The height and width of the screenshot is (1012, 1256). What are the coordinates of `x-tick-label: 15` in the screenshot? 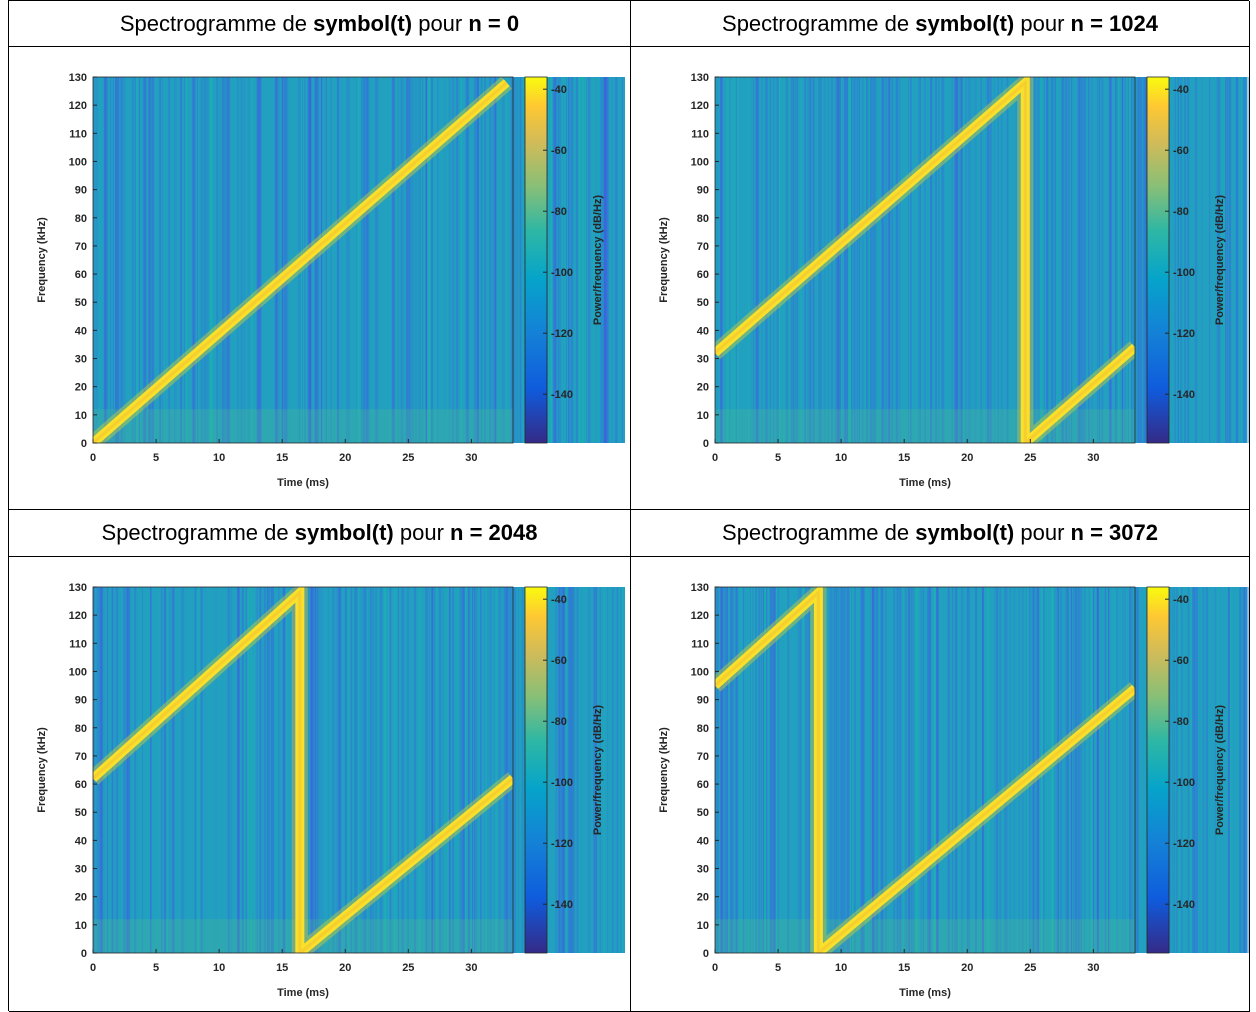 It's located at (904, 968).